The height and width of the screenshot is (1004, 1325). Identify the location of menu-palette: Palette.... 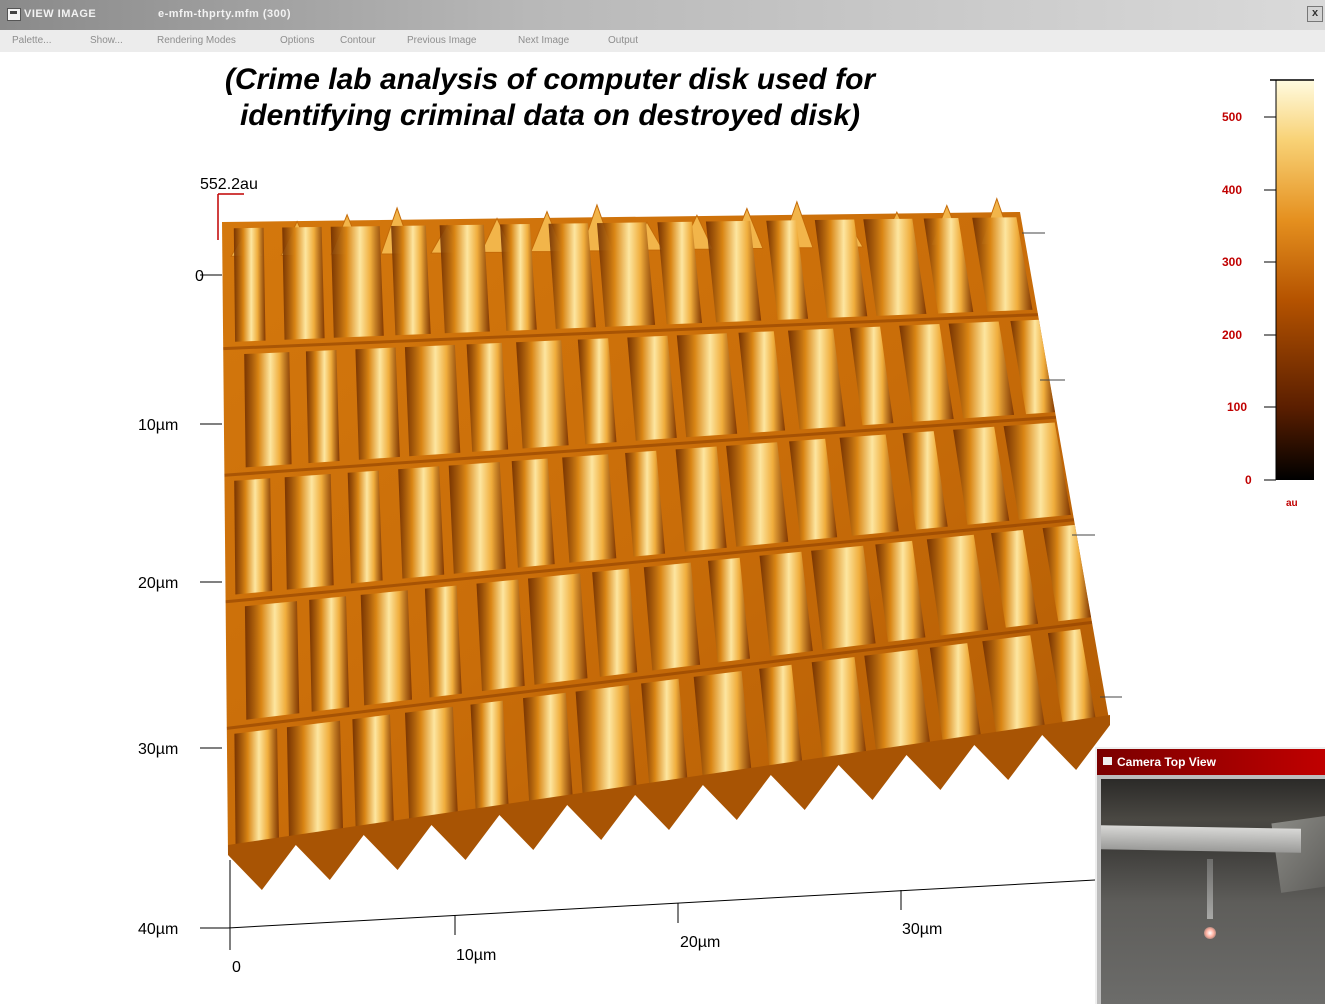
(32, 40).